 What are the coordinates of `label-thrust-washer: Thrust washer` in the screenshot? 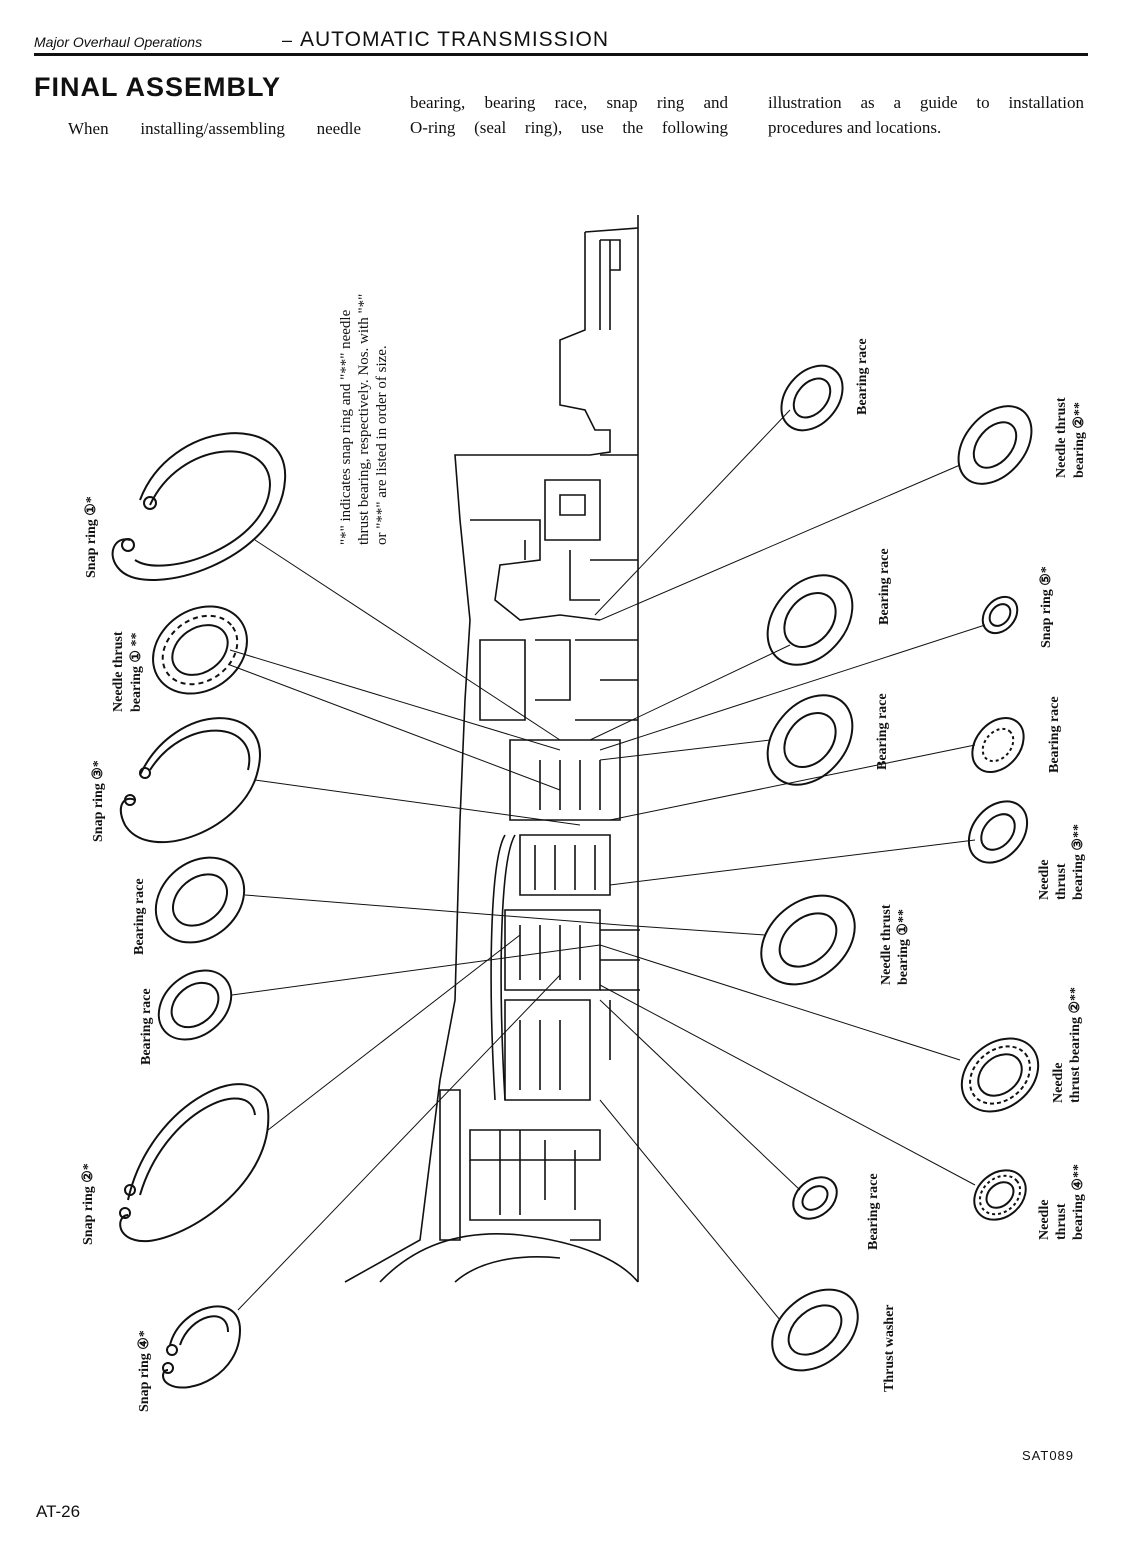 It's located at (889, 1348).